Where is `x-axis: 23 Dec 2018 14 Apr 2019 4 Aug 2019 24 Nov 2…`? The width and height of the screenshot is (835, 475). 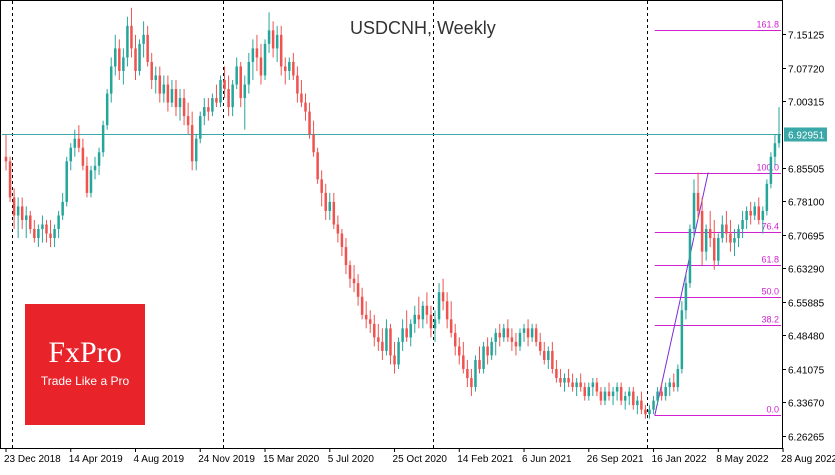
x-axis: 23 Dec 2018 14 Apr 2019 4 Aug 2019 24 Nov 2… is located at coordinates (419, 456).